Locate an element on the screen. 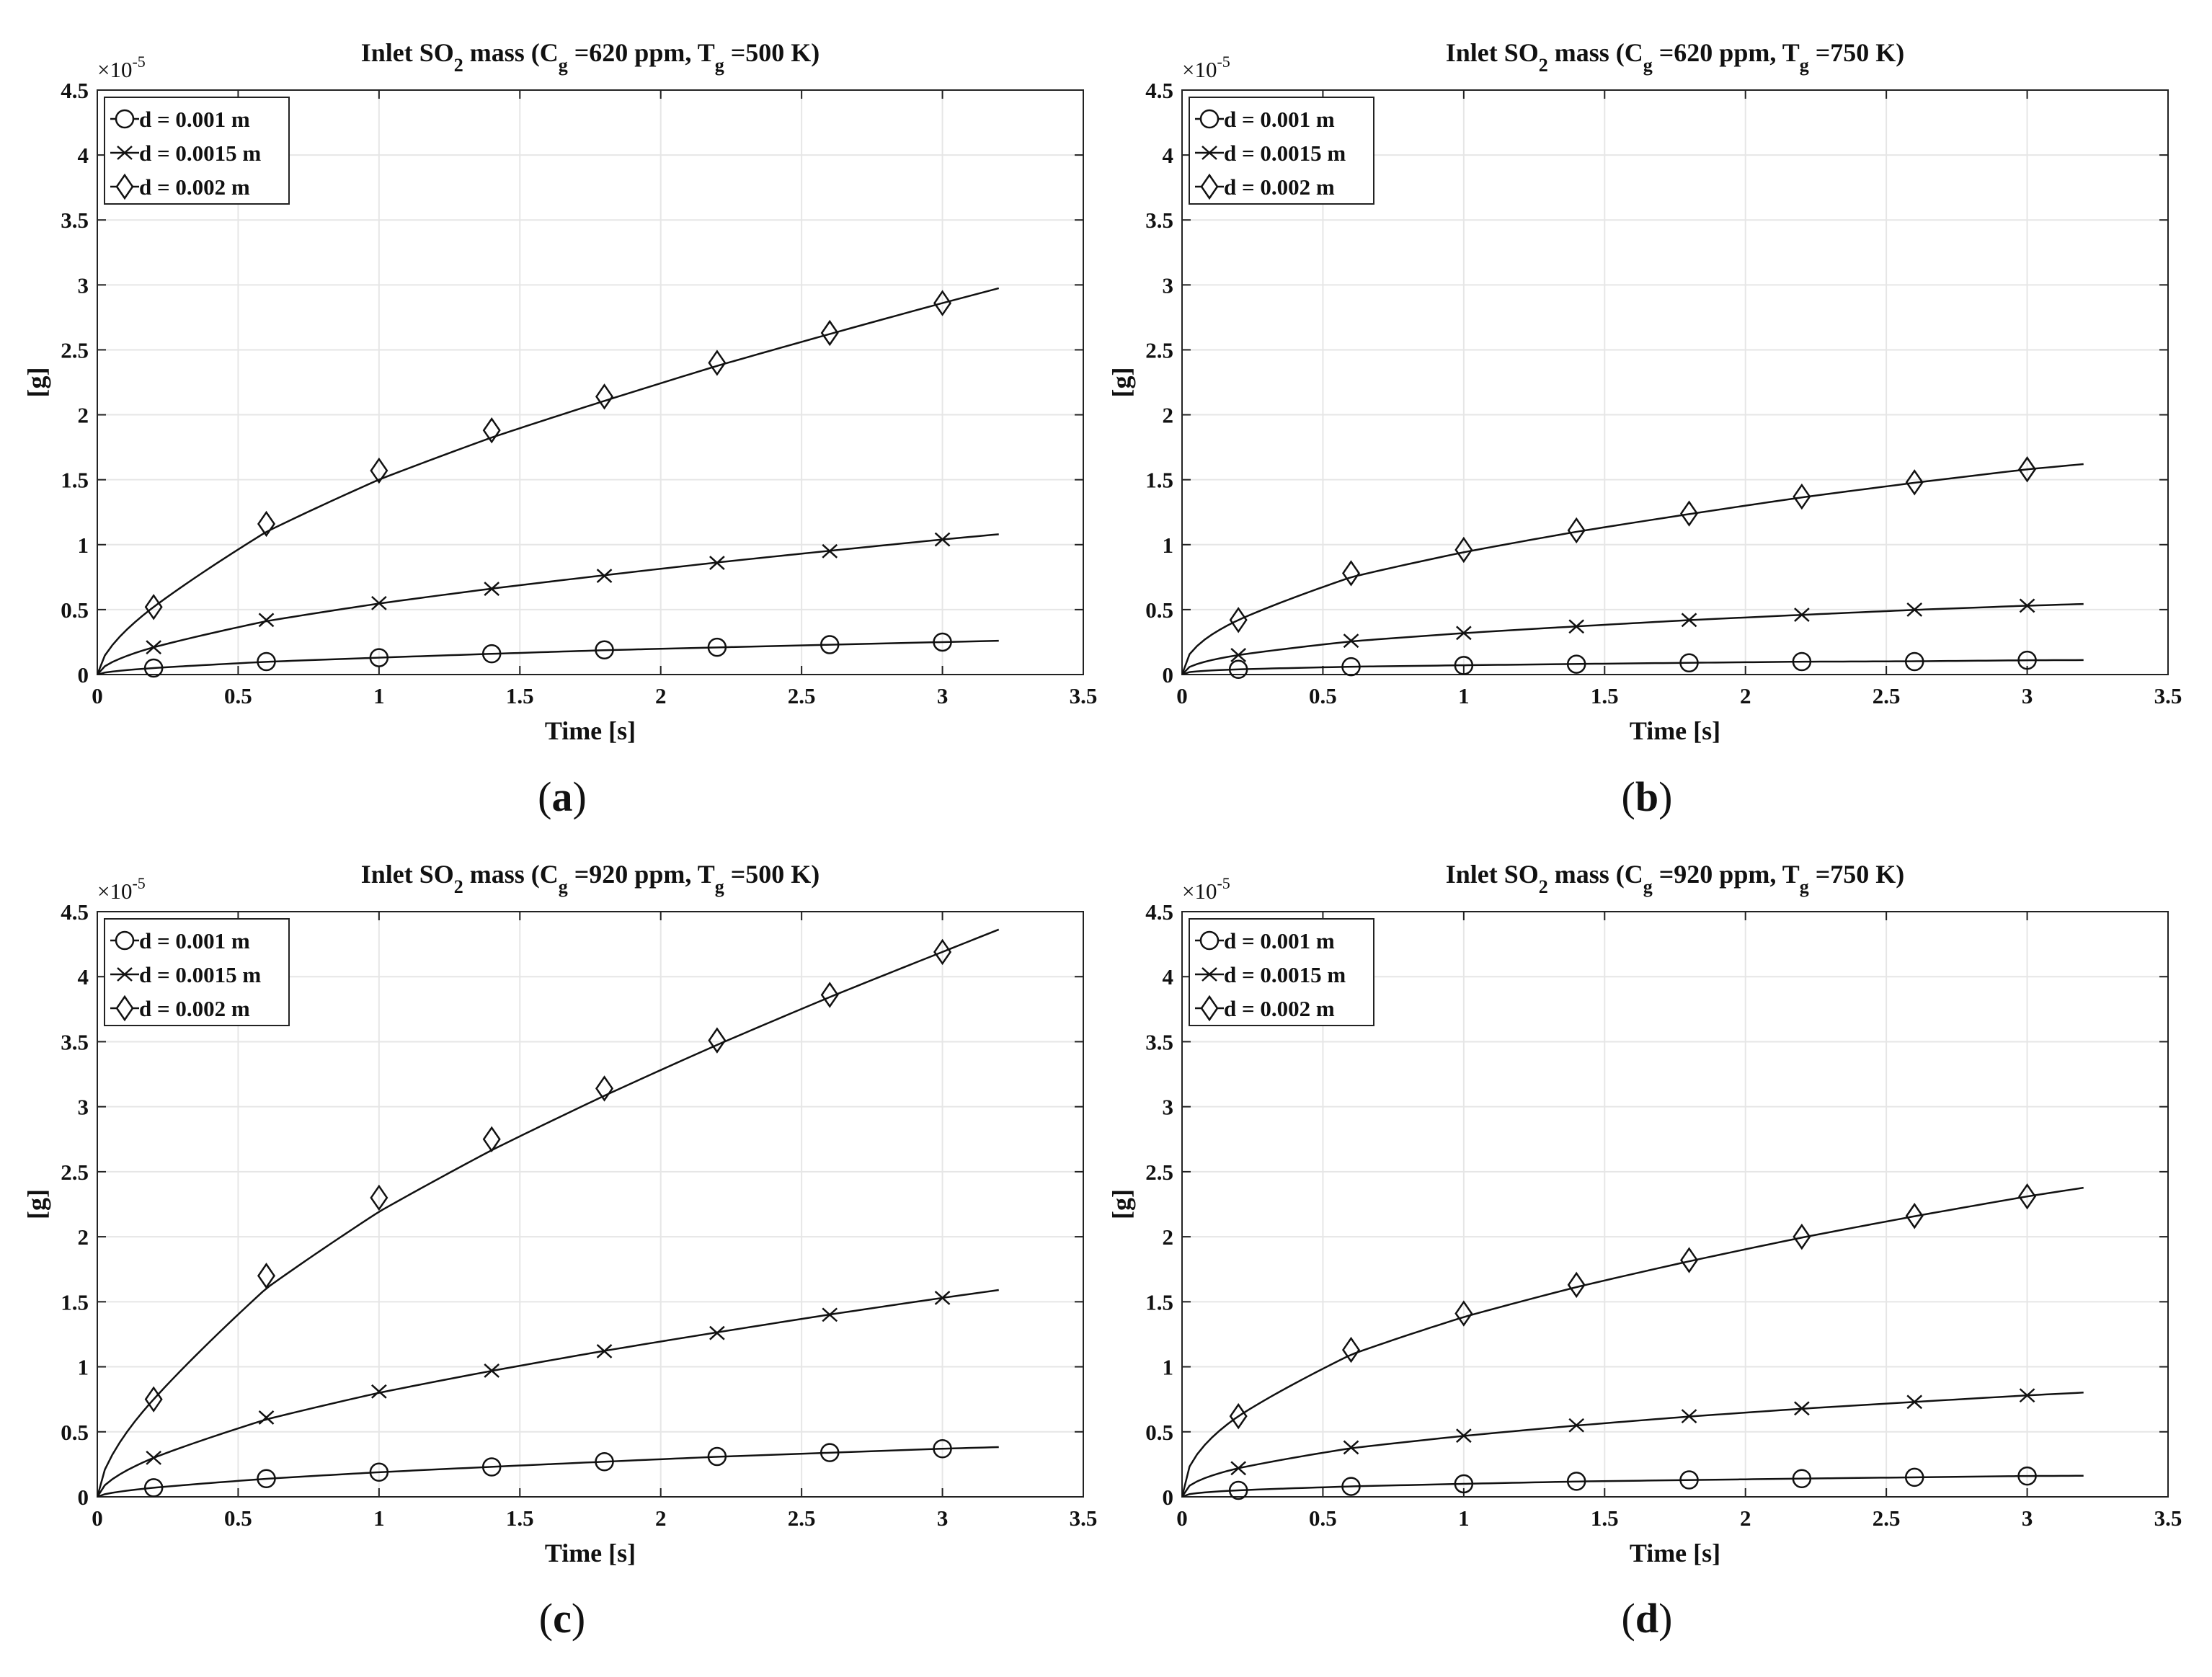  legend-label: d = 0.001 m is located at coordinates (194, 940).